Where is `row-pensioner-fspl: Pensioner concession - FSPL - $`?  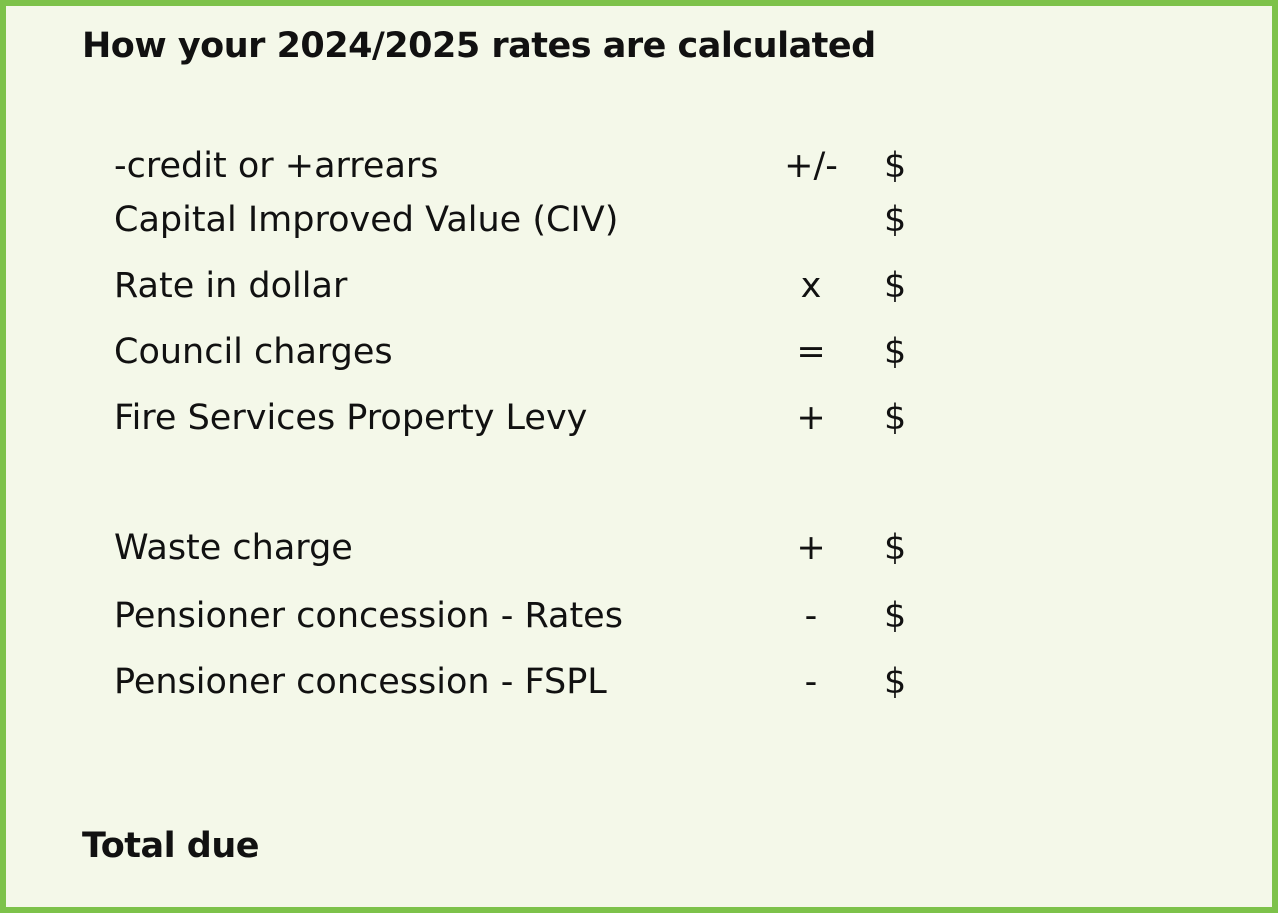
row-pensioner-fspl: Pensioner concession - FSPL - $ is located at coordinates (639, 687).